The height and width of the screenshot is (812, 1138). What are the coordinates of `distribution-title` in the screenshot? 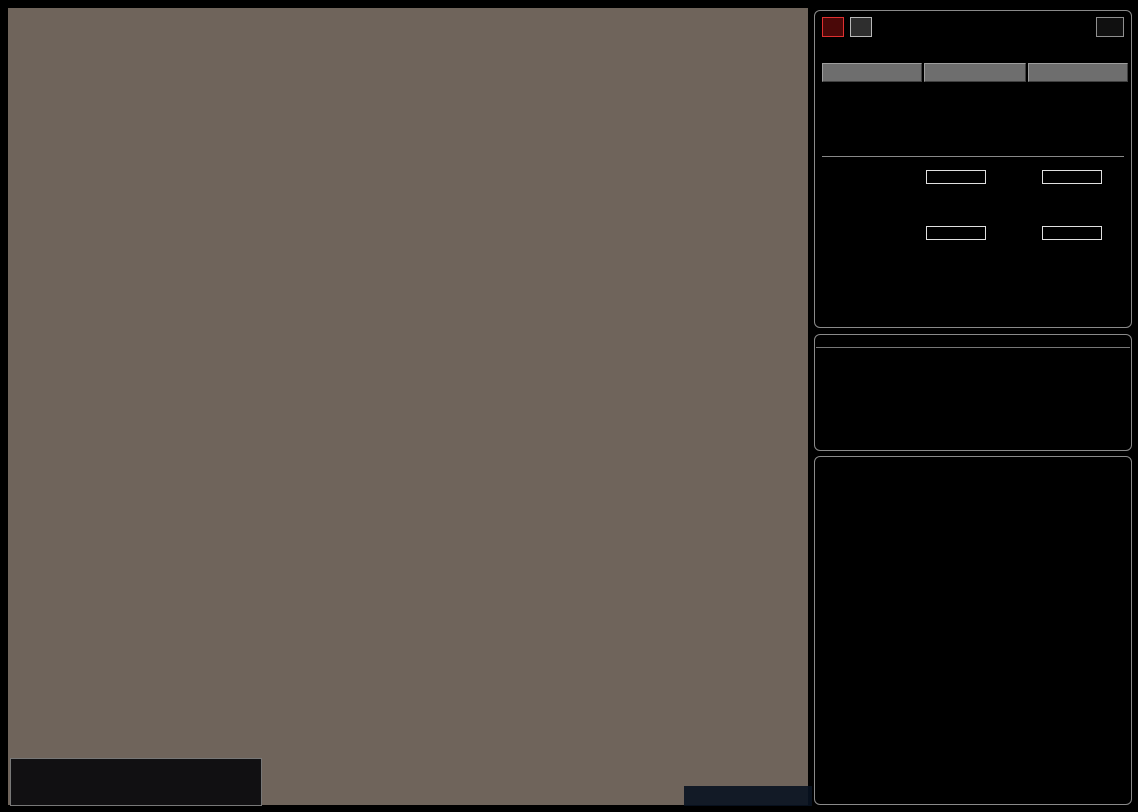 It's located at (973, 155).